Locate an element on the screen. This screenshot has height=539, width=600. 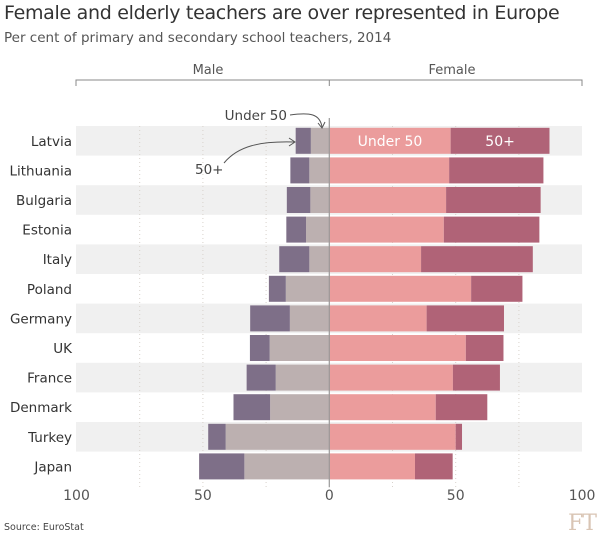
label-under50: Under 50 is located at coordinates (390, 142).